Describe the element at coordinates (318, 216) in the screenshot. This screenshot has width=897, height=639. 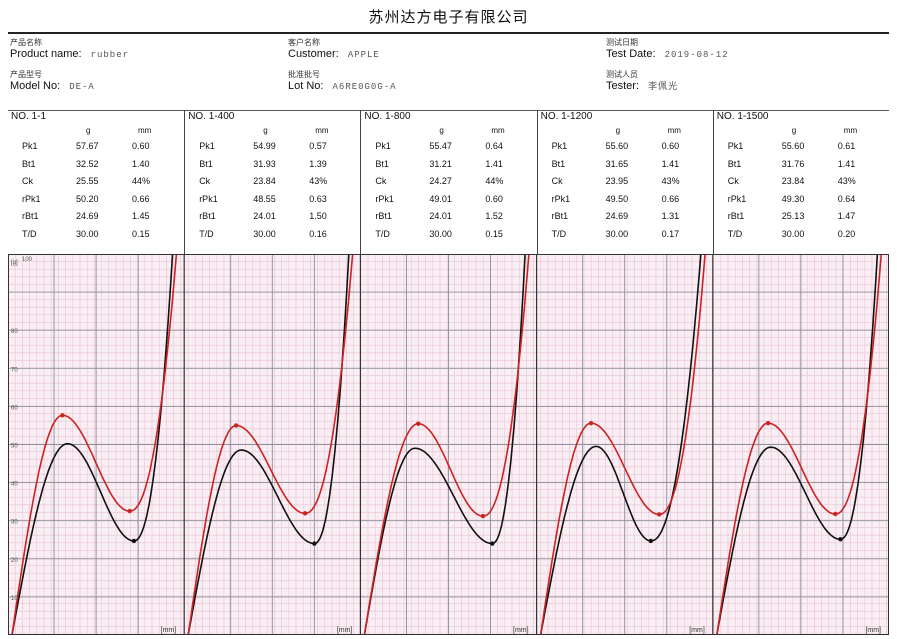
I see `param-value-mm: 1.50` at that location.